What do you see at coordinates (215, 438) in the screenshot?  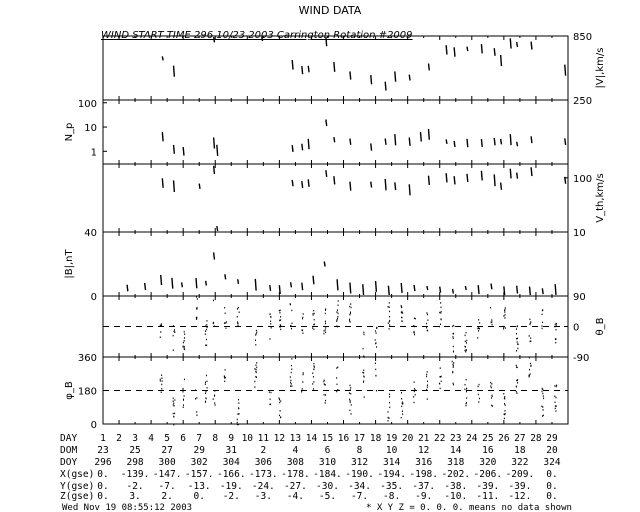 I see `table-cell-day: 8` at bounding box center [215, 438].